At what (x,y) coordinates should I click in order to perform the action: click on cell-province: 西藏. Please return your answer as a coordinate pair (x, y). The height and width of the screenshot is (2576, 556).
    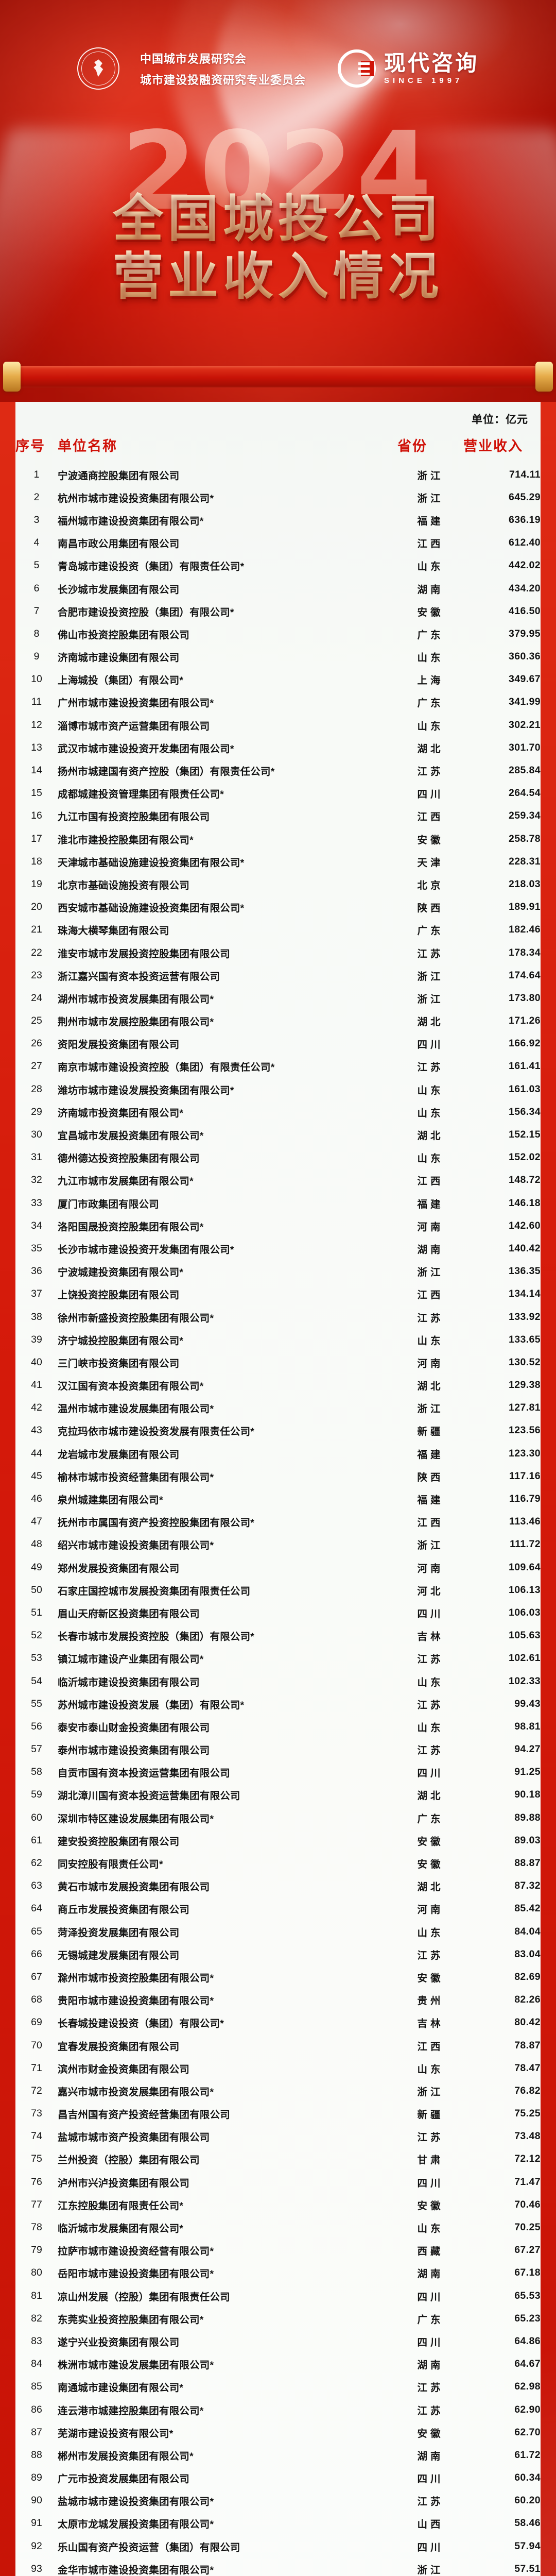
    Looking at the image, I should click on (430, 2252).